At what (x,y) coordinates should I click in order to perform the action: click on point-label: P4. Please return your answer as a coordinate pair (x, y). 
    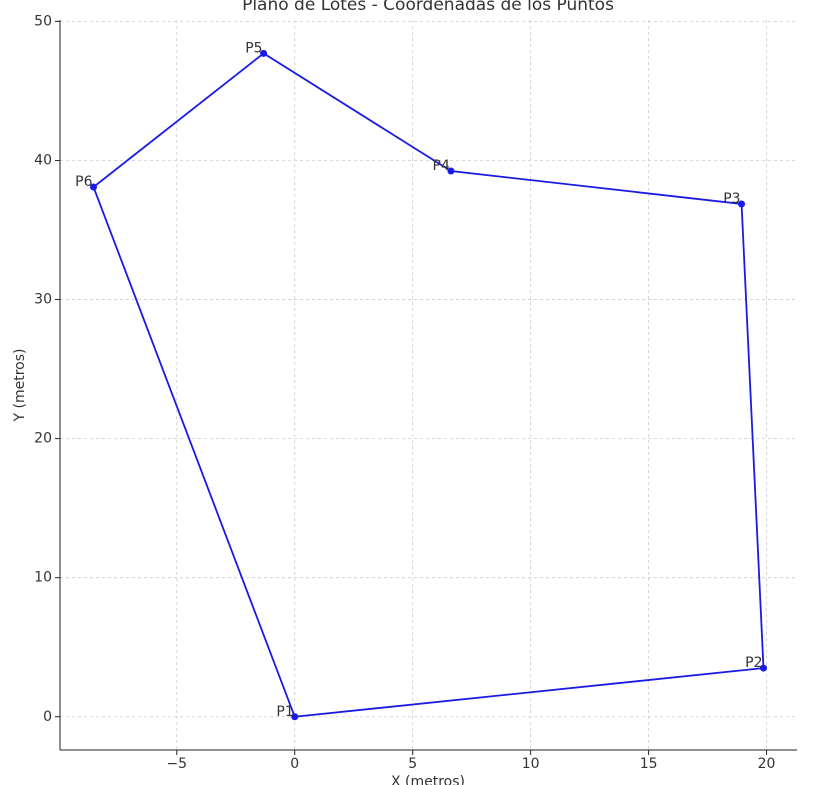
    Looking at the image, I should click on (441, 166).